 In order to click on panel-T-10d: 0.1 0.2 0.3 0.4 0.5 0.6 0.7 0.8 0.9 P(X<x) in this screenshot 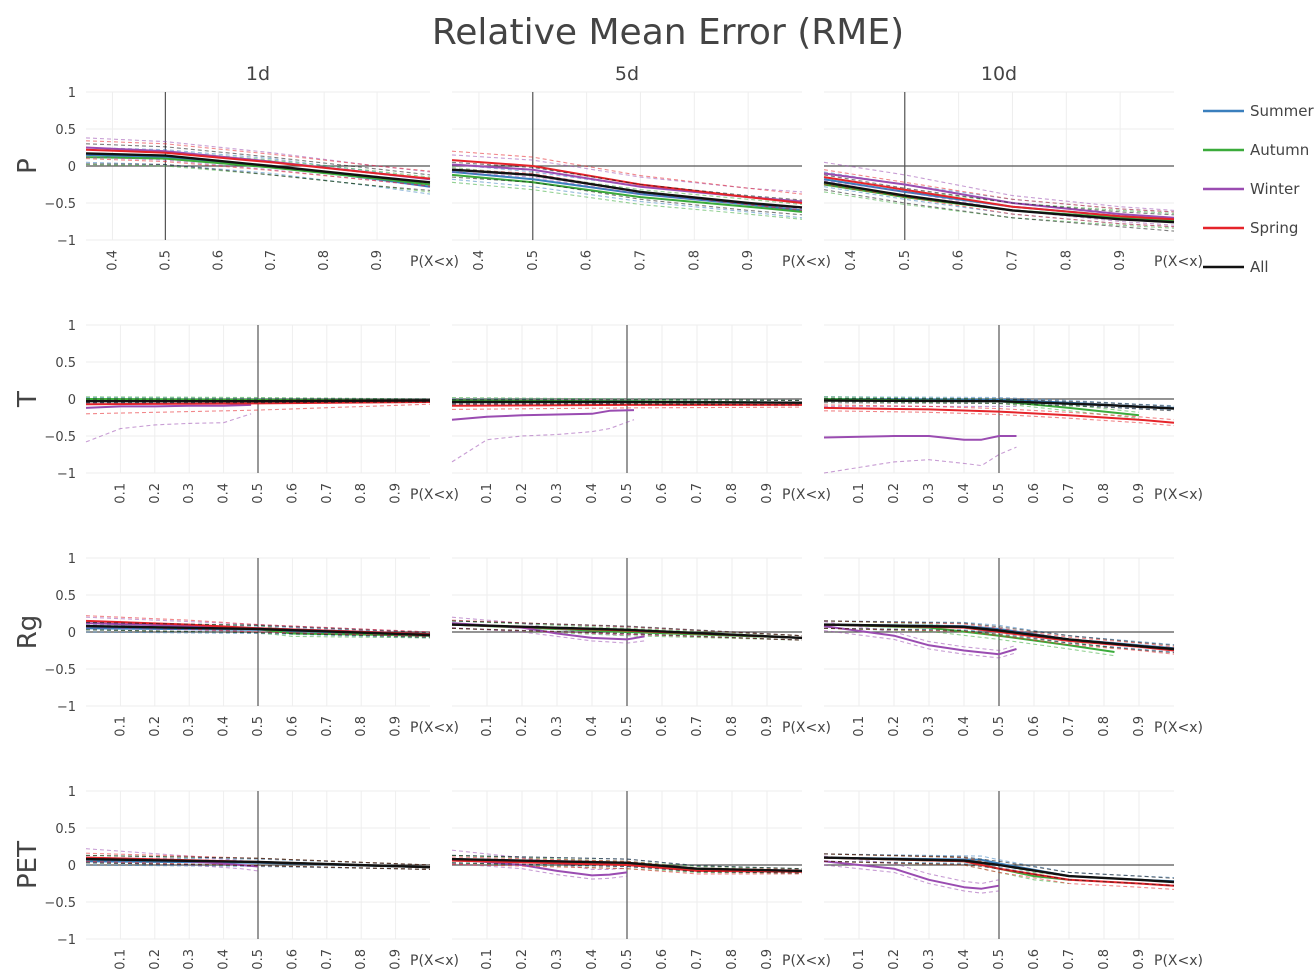, I will do `click(1013, 414)`.